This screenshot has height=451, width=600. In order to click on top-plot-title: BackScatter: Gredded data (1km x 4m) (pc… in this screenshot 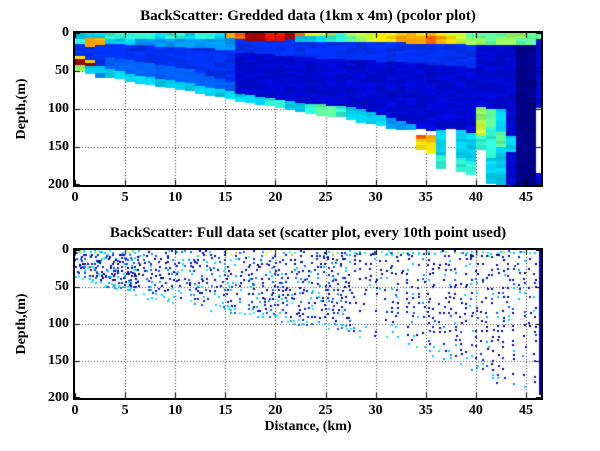, I will do `click(308, 16)`.